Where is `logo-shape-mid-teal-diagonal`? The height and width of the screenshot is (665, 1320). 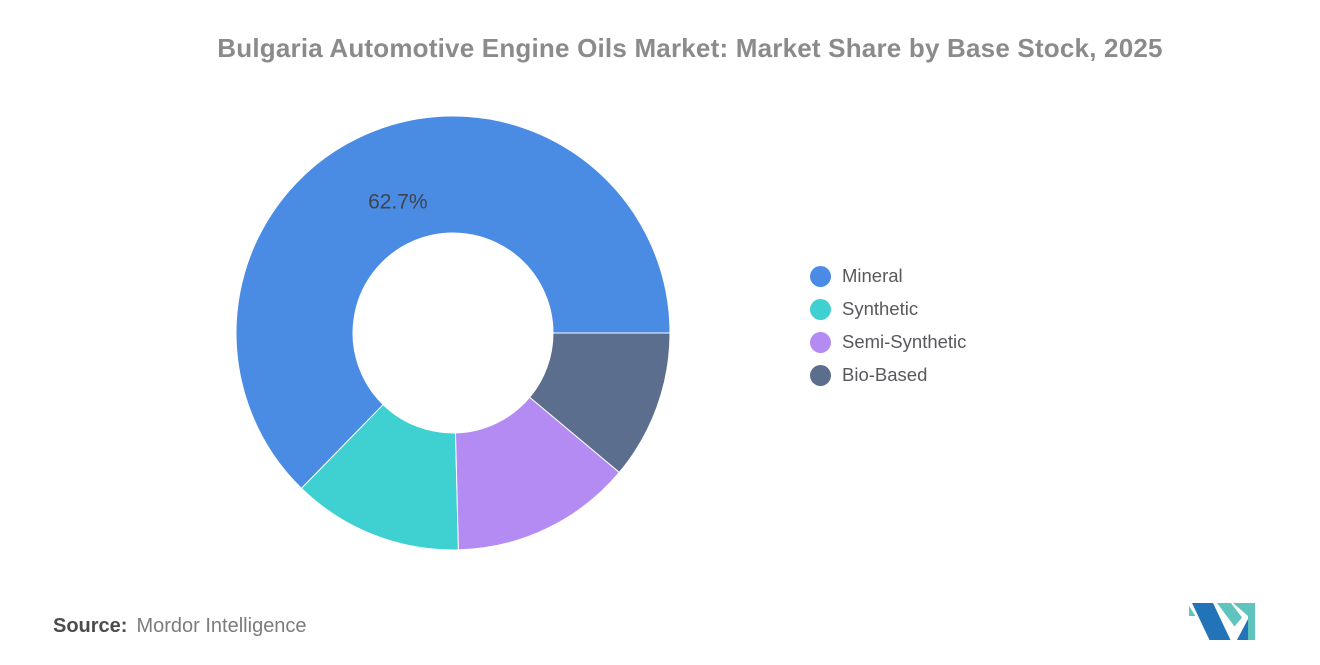 logo-shape-mid-teal-diagonal is located at coordinates (1229, 615).